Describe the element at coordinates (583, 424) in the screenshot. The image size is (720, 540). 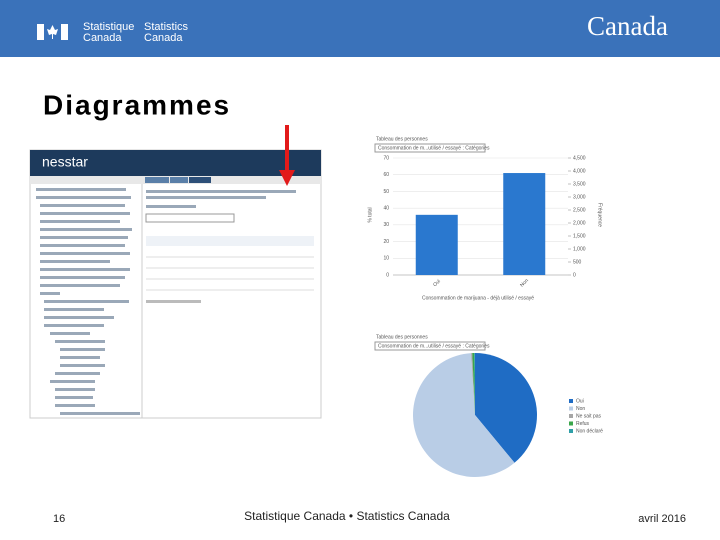
I see `legend-label: Refus` at that location.